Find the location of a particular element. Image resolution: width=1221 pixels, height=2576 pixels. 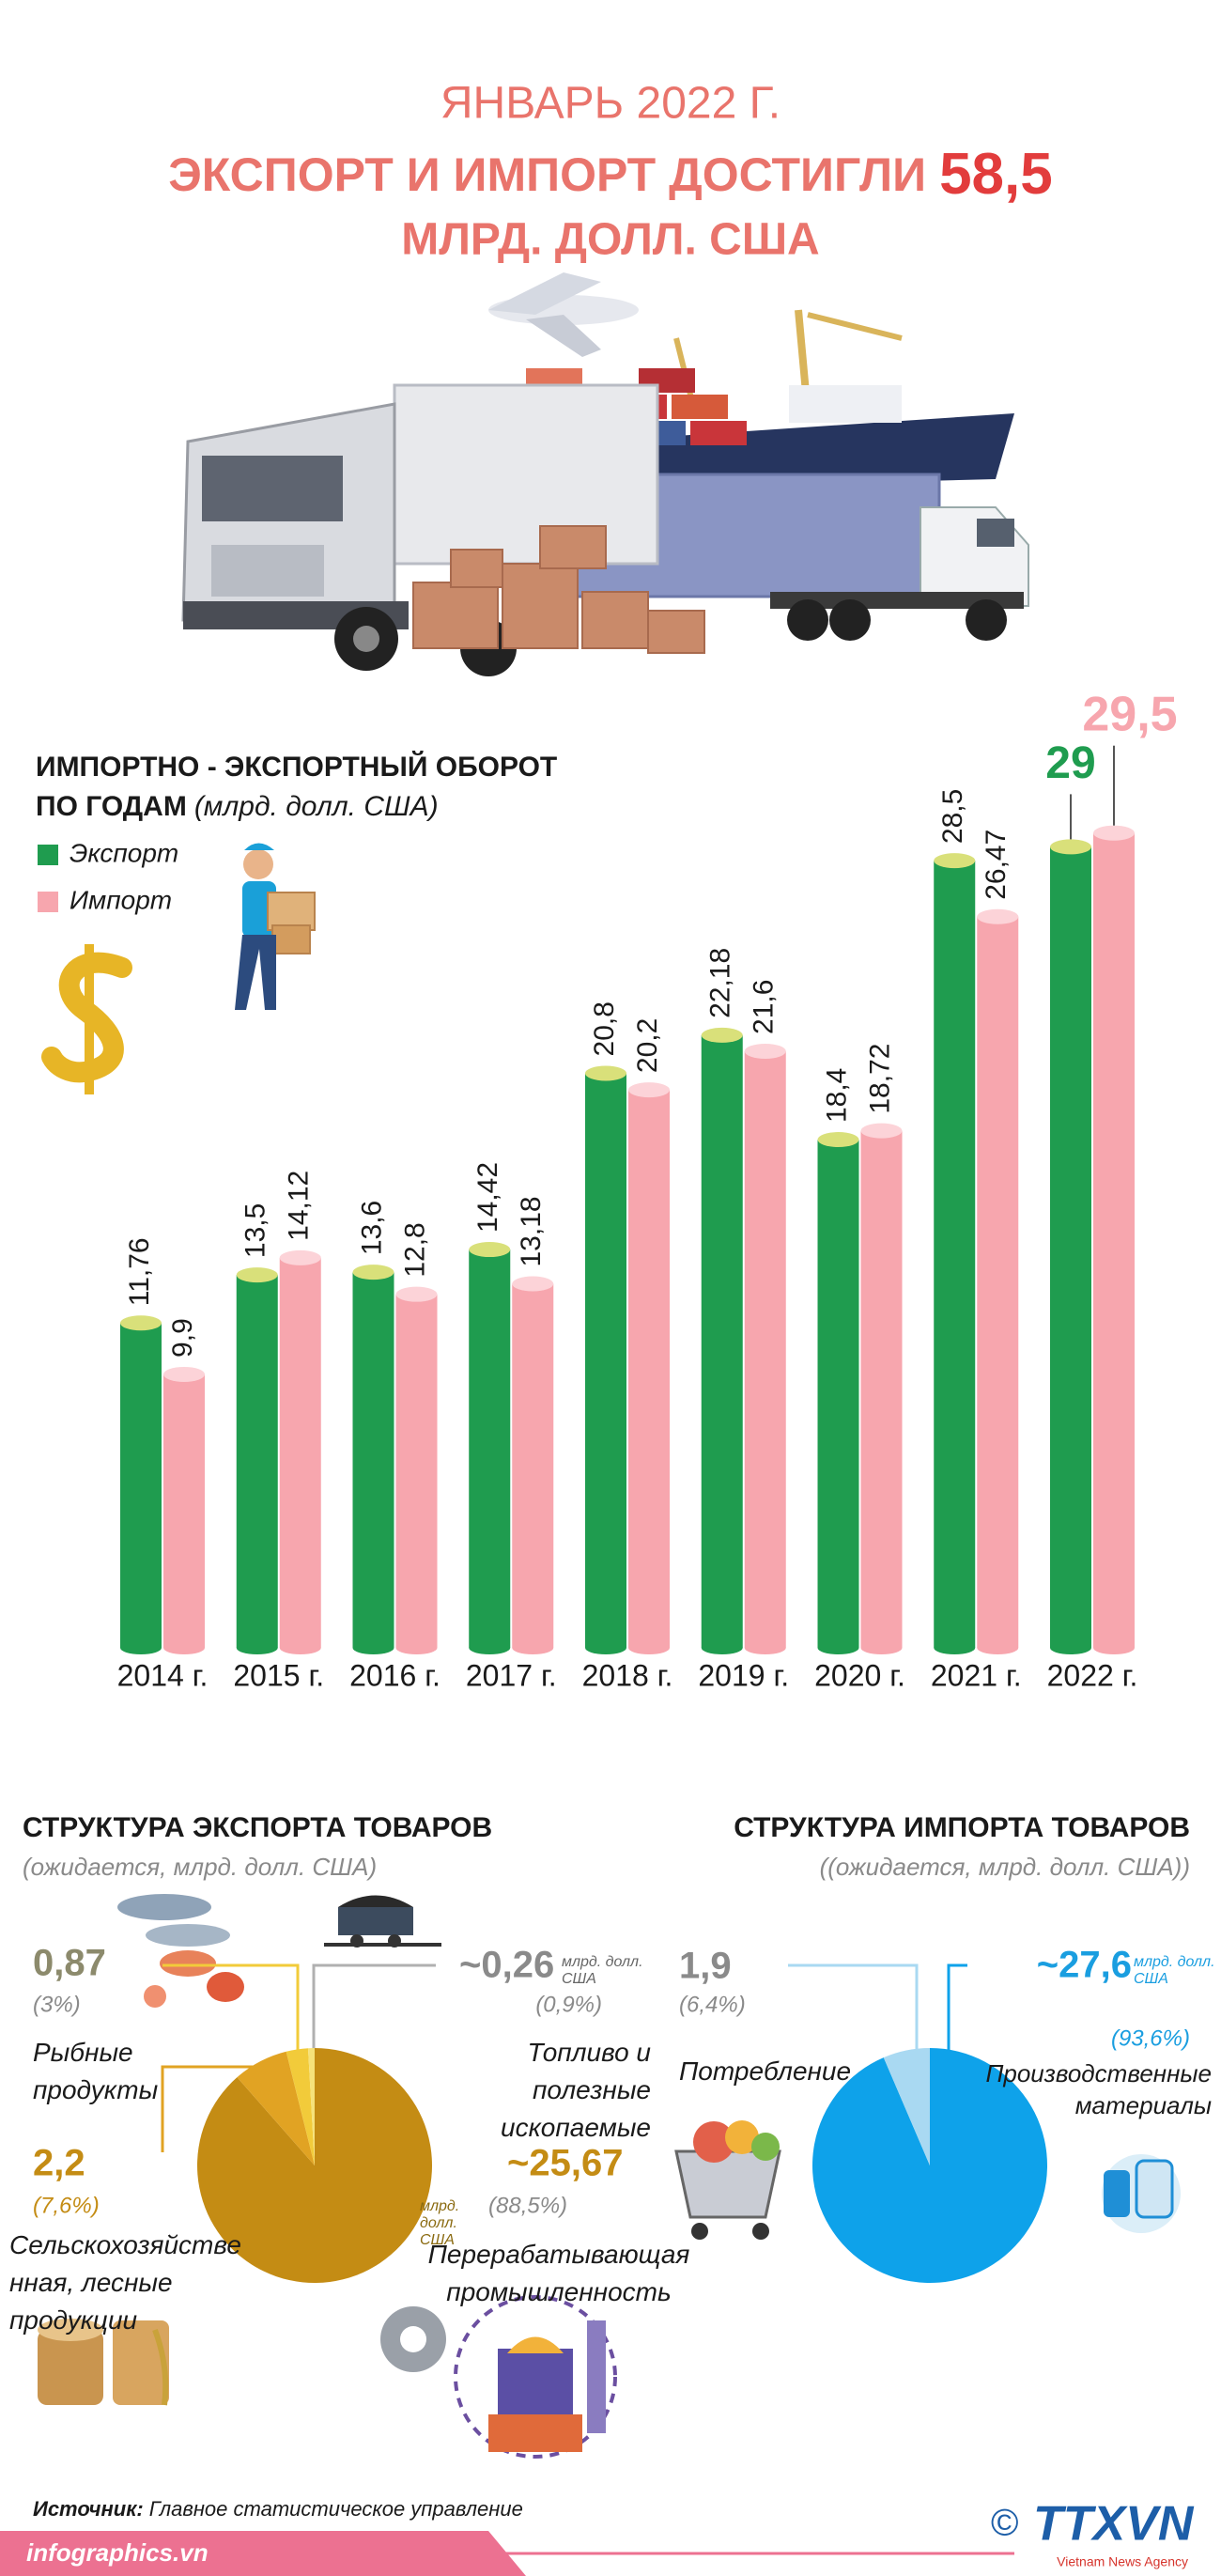

dollar-icon is located at coordinates (86, 1019).